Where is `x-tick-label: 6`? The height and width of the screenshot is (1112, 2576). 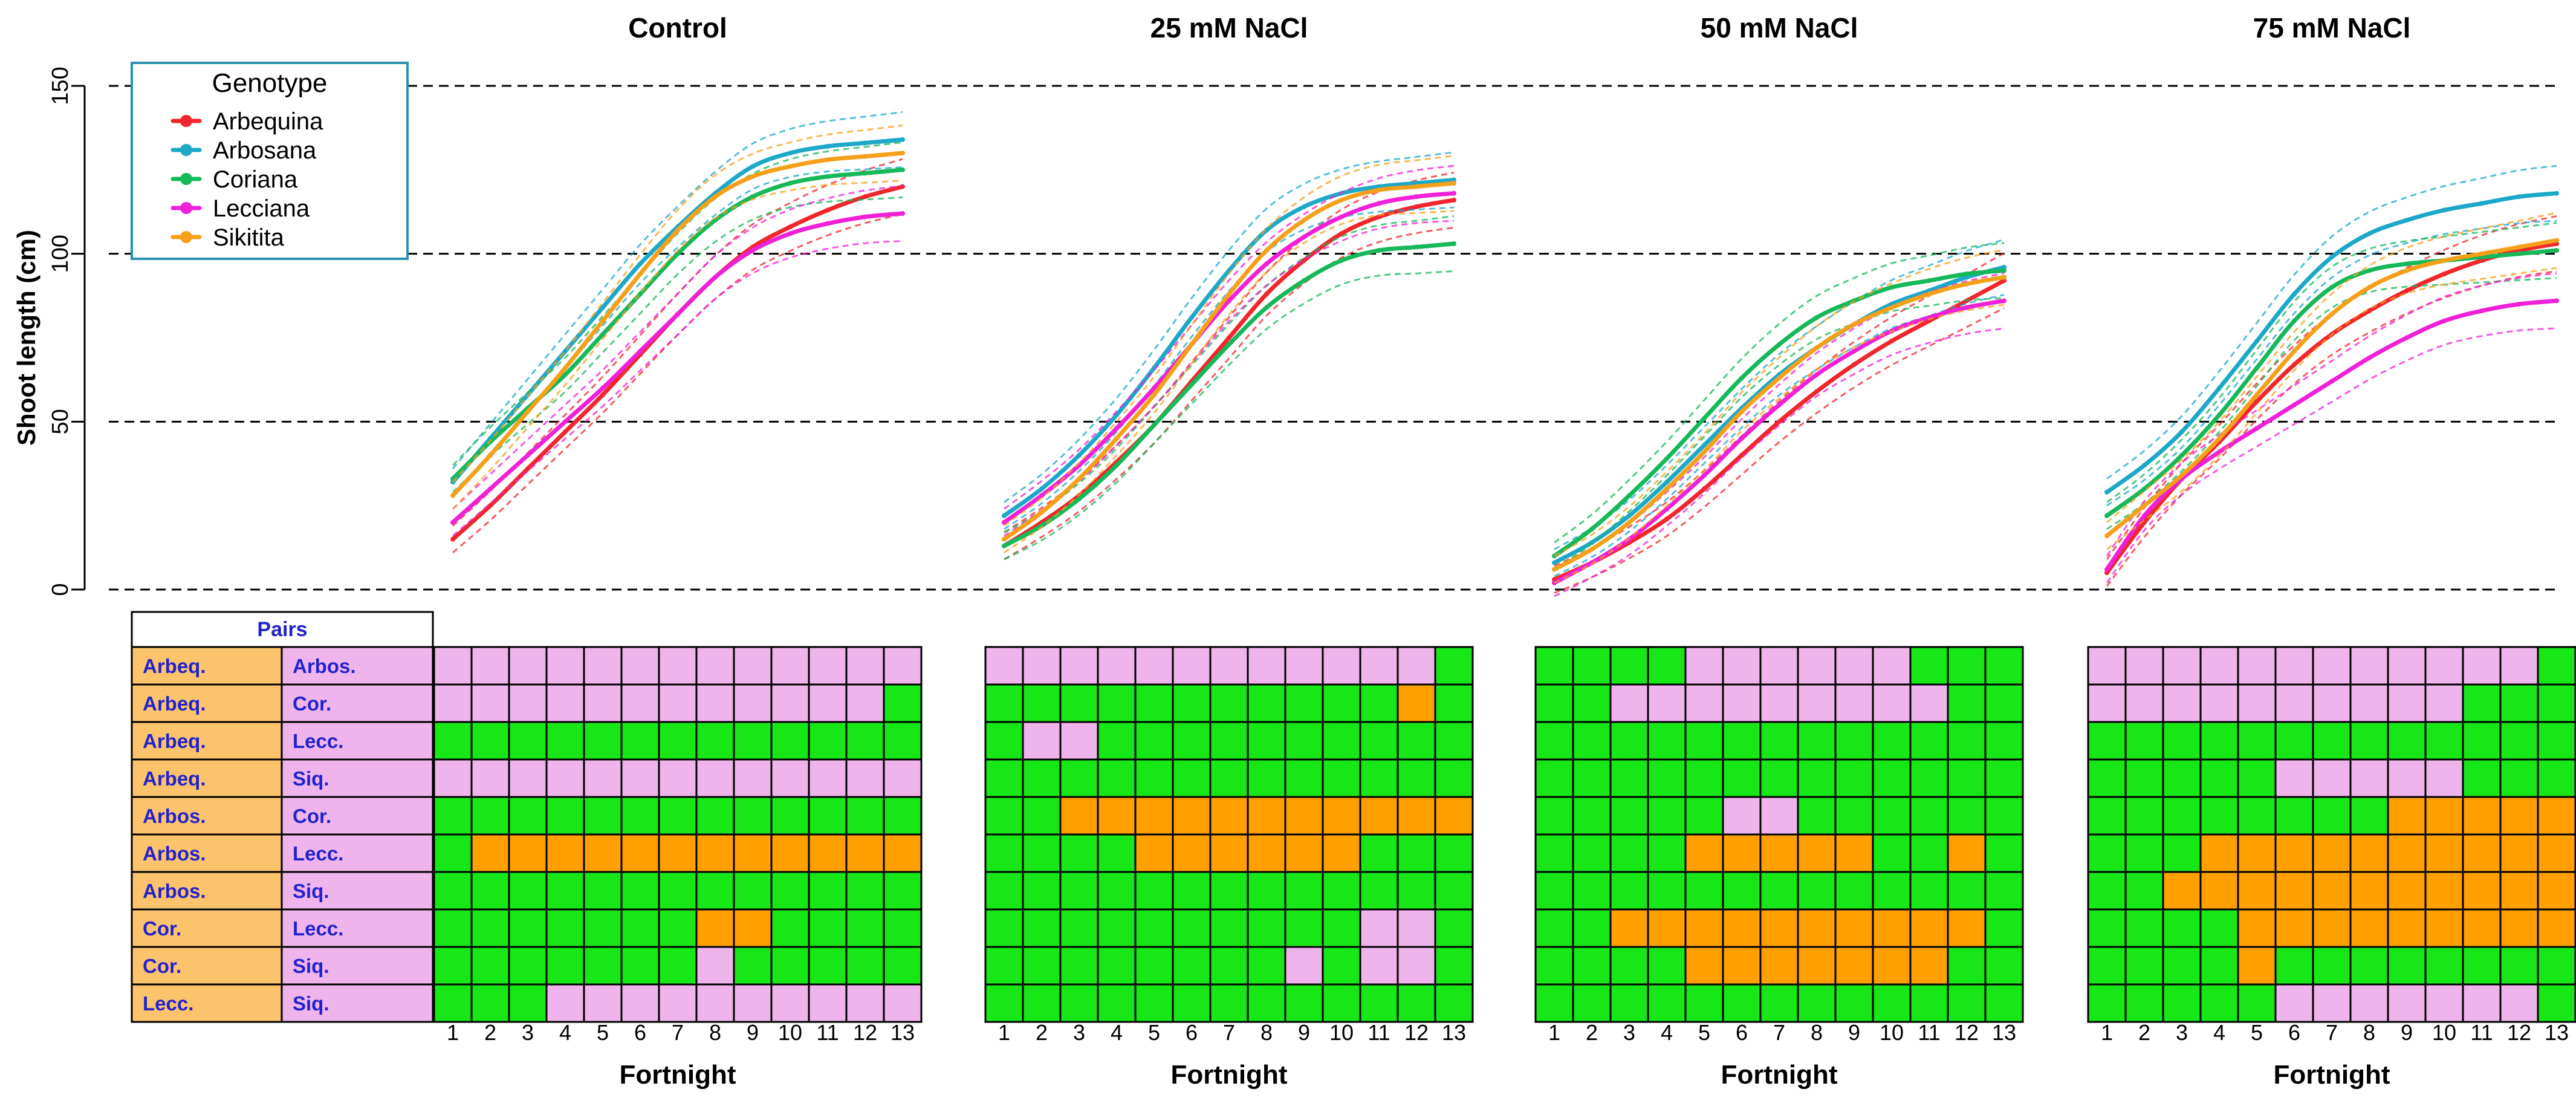
x-tick-label: 6 is located at coordinates (1192, 1032).